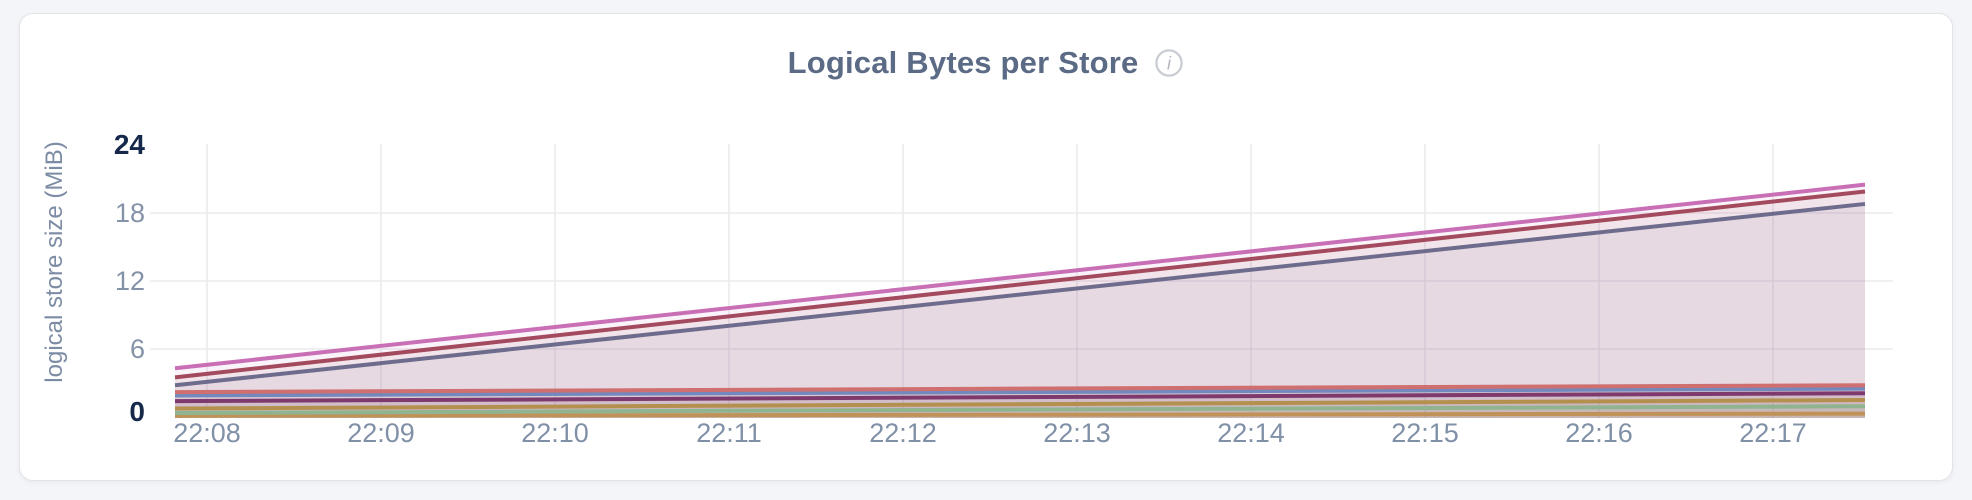 This screenshot has width=1972, height=500. What do you see at coordinates (381, 433) in the screenshot?
I see `x-tick-label: 22:09` at bounding box center [381, 433].